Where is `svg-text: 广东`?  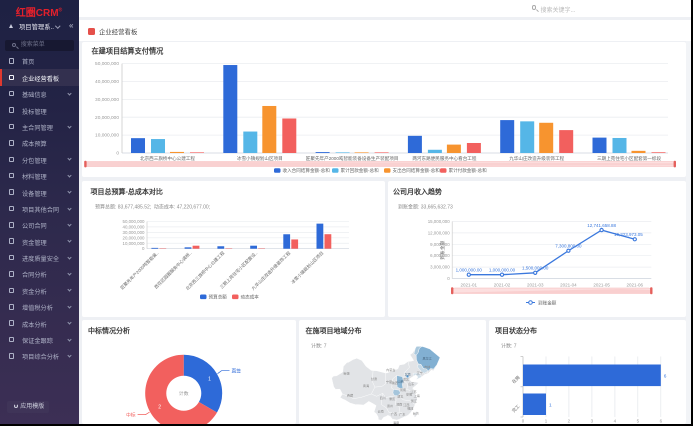
svg-text: 广东 is located at coordinates (402, 413).